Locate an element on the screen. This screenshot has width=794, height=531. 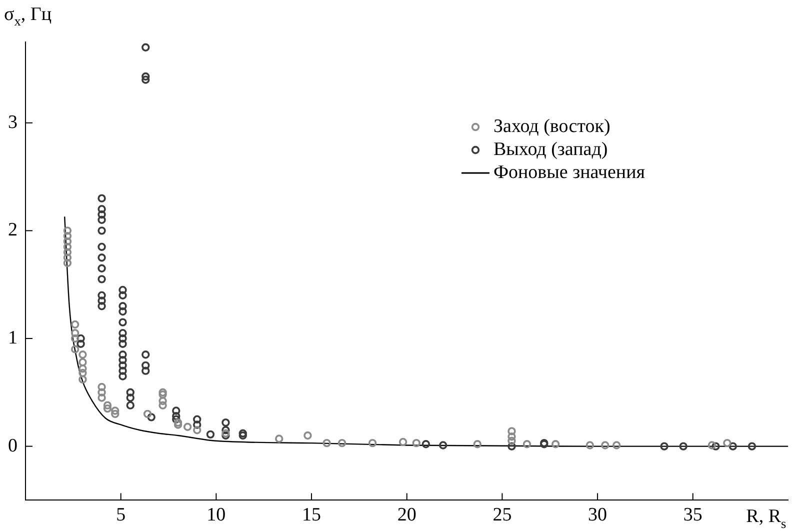
x-tick-label: 20 is located at coordinates (406, 515).